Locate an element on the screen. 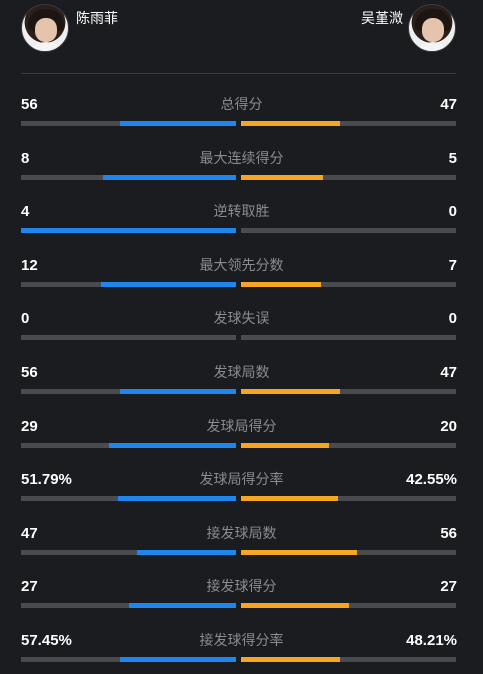 The image size is (483, 674). stat-label: 总得分 is located at coordinates (241, 105).